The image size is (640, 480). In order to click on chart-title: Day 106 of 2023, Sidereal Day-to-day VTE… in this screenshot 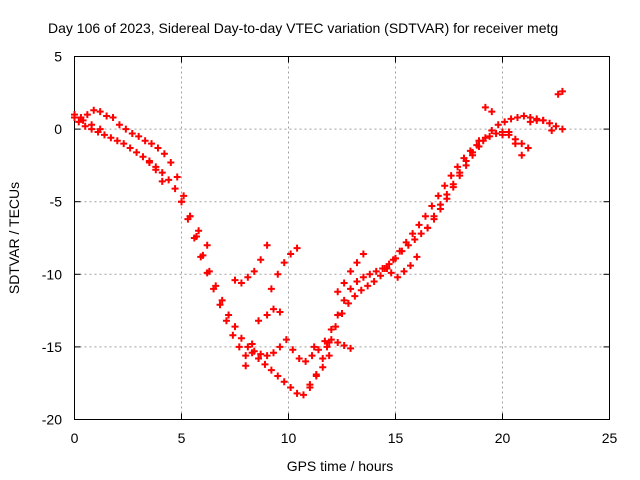, I will do `click(303, 28)`.